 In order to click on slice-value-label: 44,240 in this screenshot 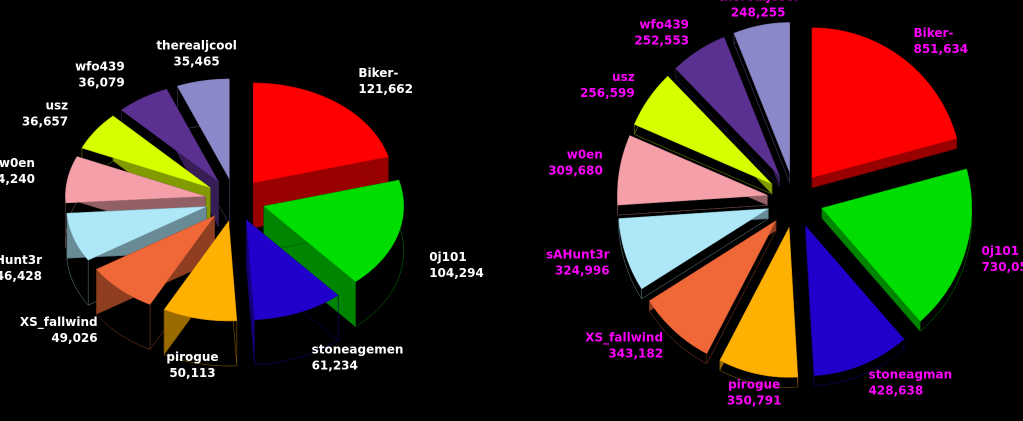, I will do `click(17, 179)`.